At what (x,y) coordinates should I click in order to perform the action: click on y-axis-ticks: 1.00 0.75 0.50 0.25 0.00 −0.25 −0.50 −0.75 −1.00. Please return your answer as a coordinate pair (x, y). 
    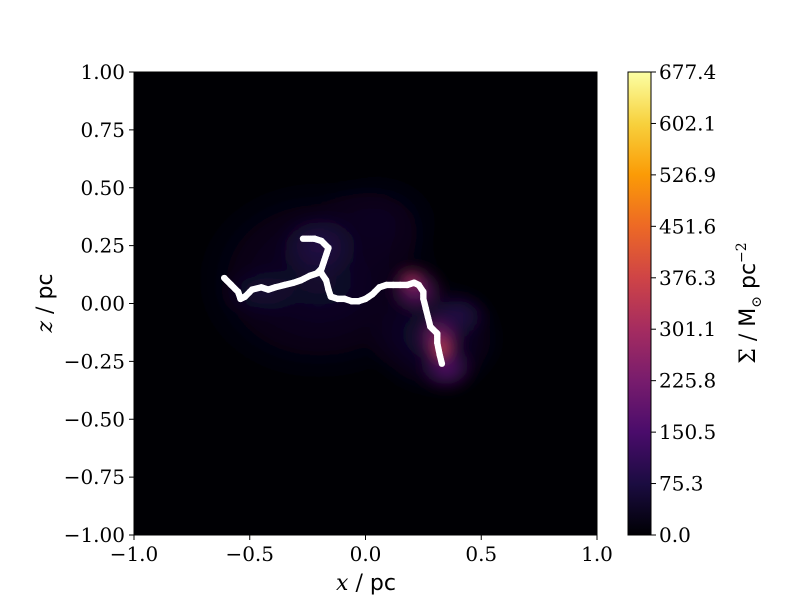
    Looking at the image, I should click on (99, 303).